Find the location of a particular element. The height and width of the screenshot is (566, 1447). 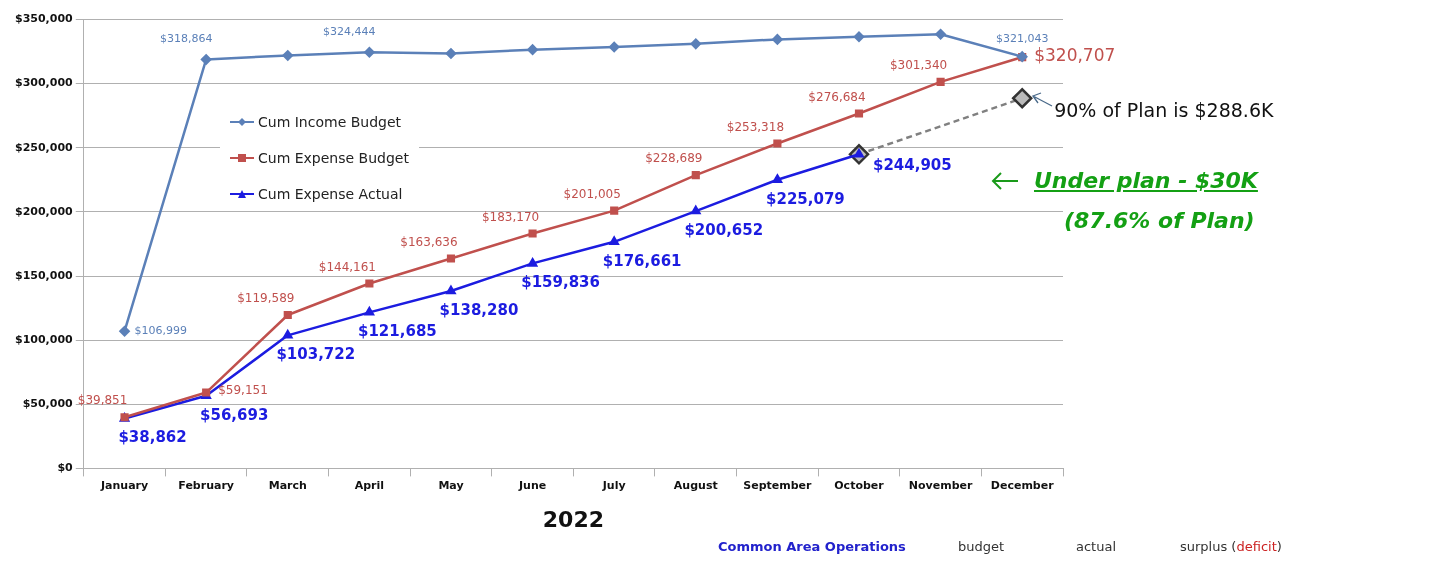

data-label: $228,689 is located at coordinates (674, 158).